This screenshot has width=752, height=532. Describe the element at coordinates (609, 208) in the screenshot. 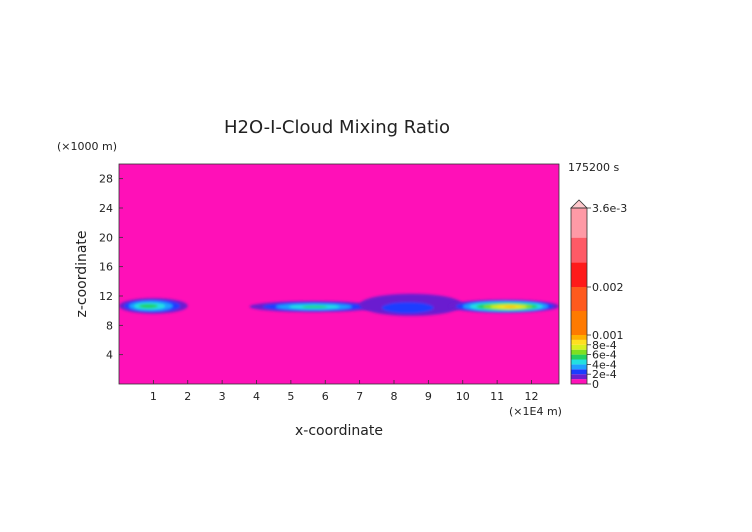

I see `colorbar-tick-label: 3.6e-3` at that location.